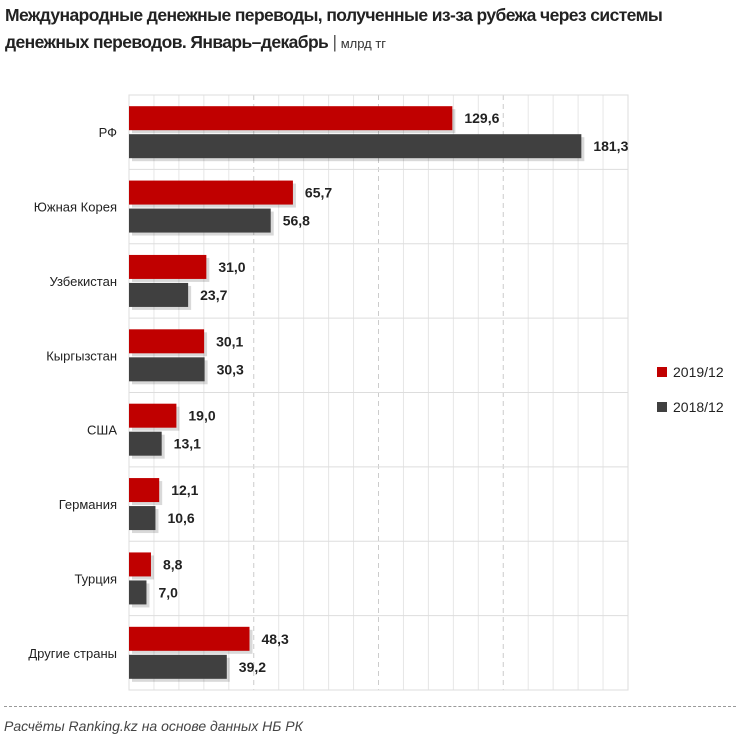 The image size is (740, 749). What do you see at coordinates (108, 132) in the screenshot?
I see `category-label: РФ` at bounding box center [108, 132].